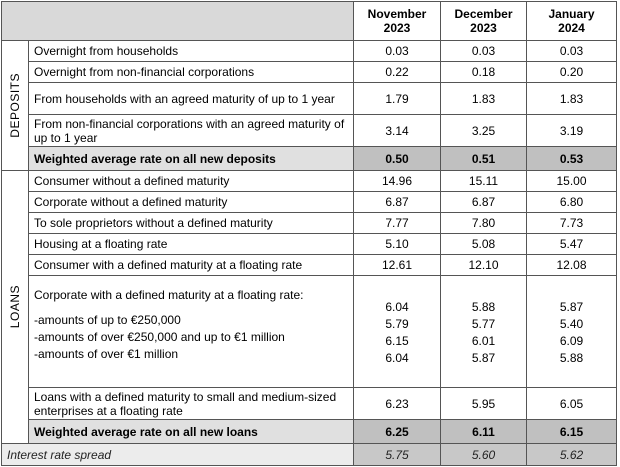  What do you see at coordinates (483, 341) in the screenshot?
I see `value: 6.01` at bounding box center [483, 341].